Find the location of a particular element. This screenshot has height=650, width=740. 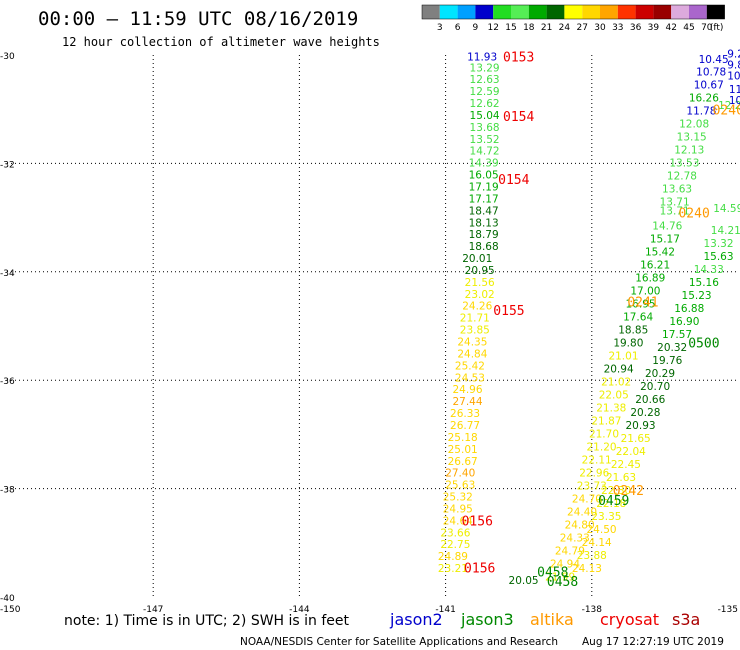

wave-height-value: 20.94 is located at coordinates (619, 370).